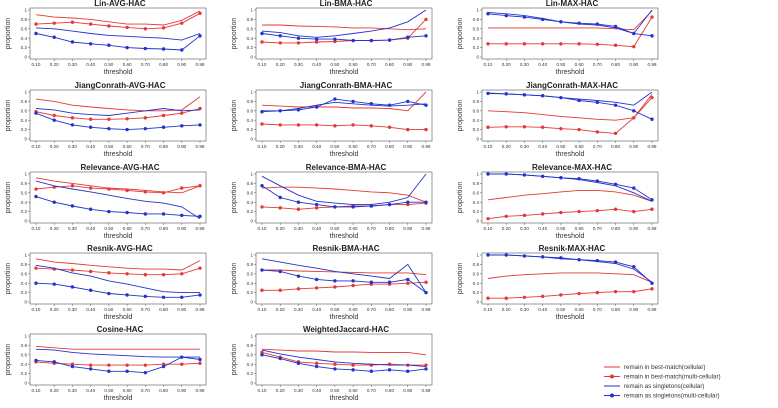 The image size is (778, 408). Describe the element at coordinates (570, 25) in the screenshot. I see `series-line-remain-as-singletons-multi-cellular` at that location.